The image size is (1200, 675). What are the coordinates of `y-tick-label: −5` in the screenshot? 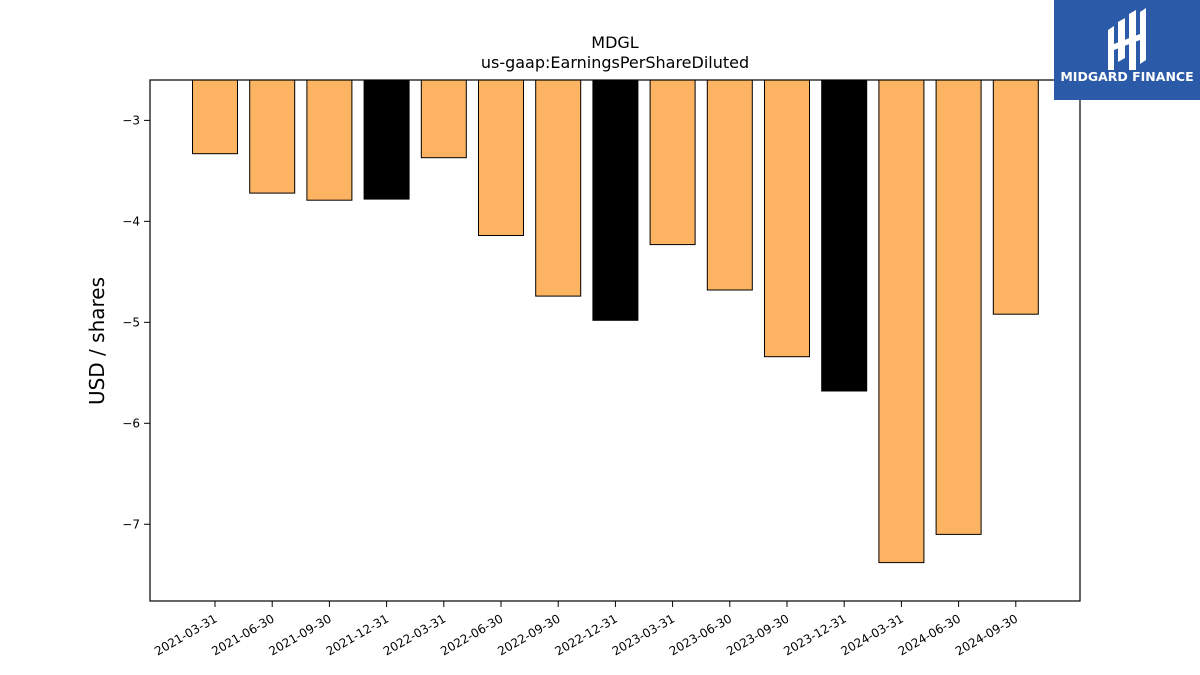 It's located at (131, 322).